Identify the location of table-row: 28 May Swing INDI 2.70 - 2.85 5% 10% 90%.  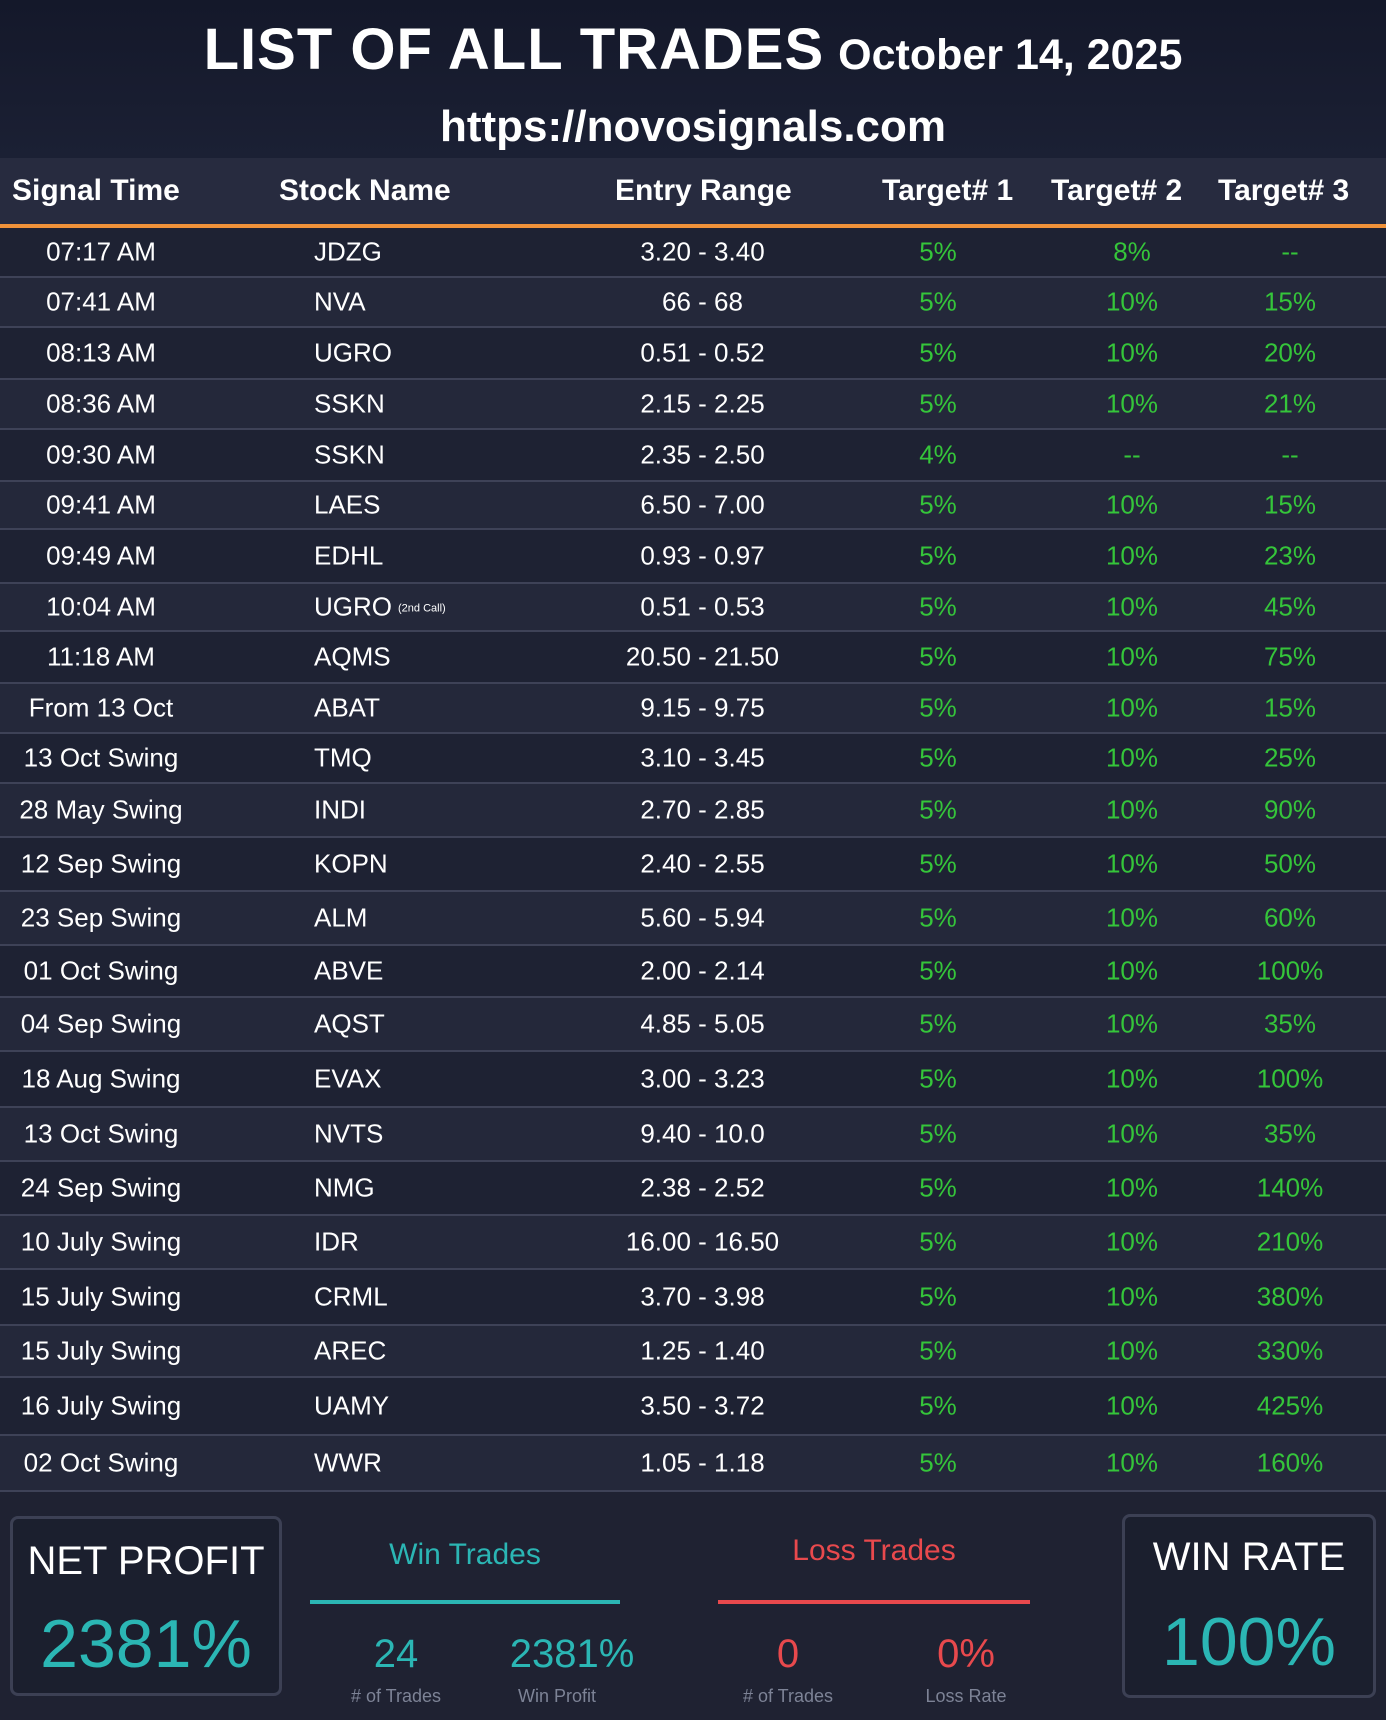
(693, 811).